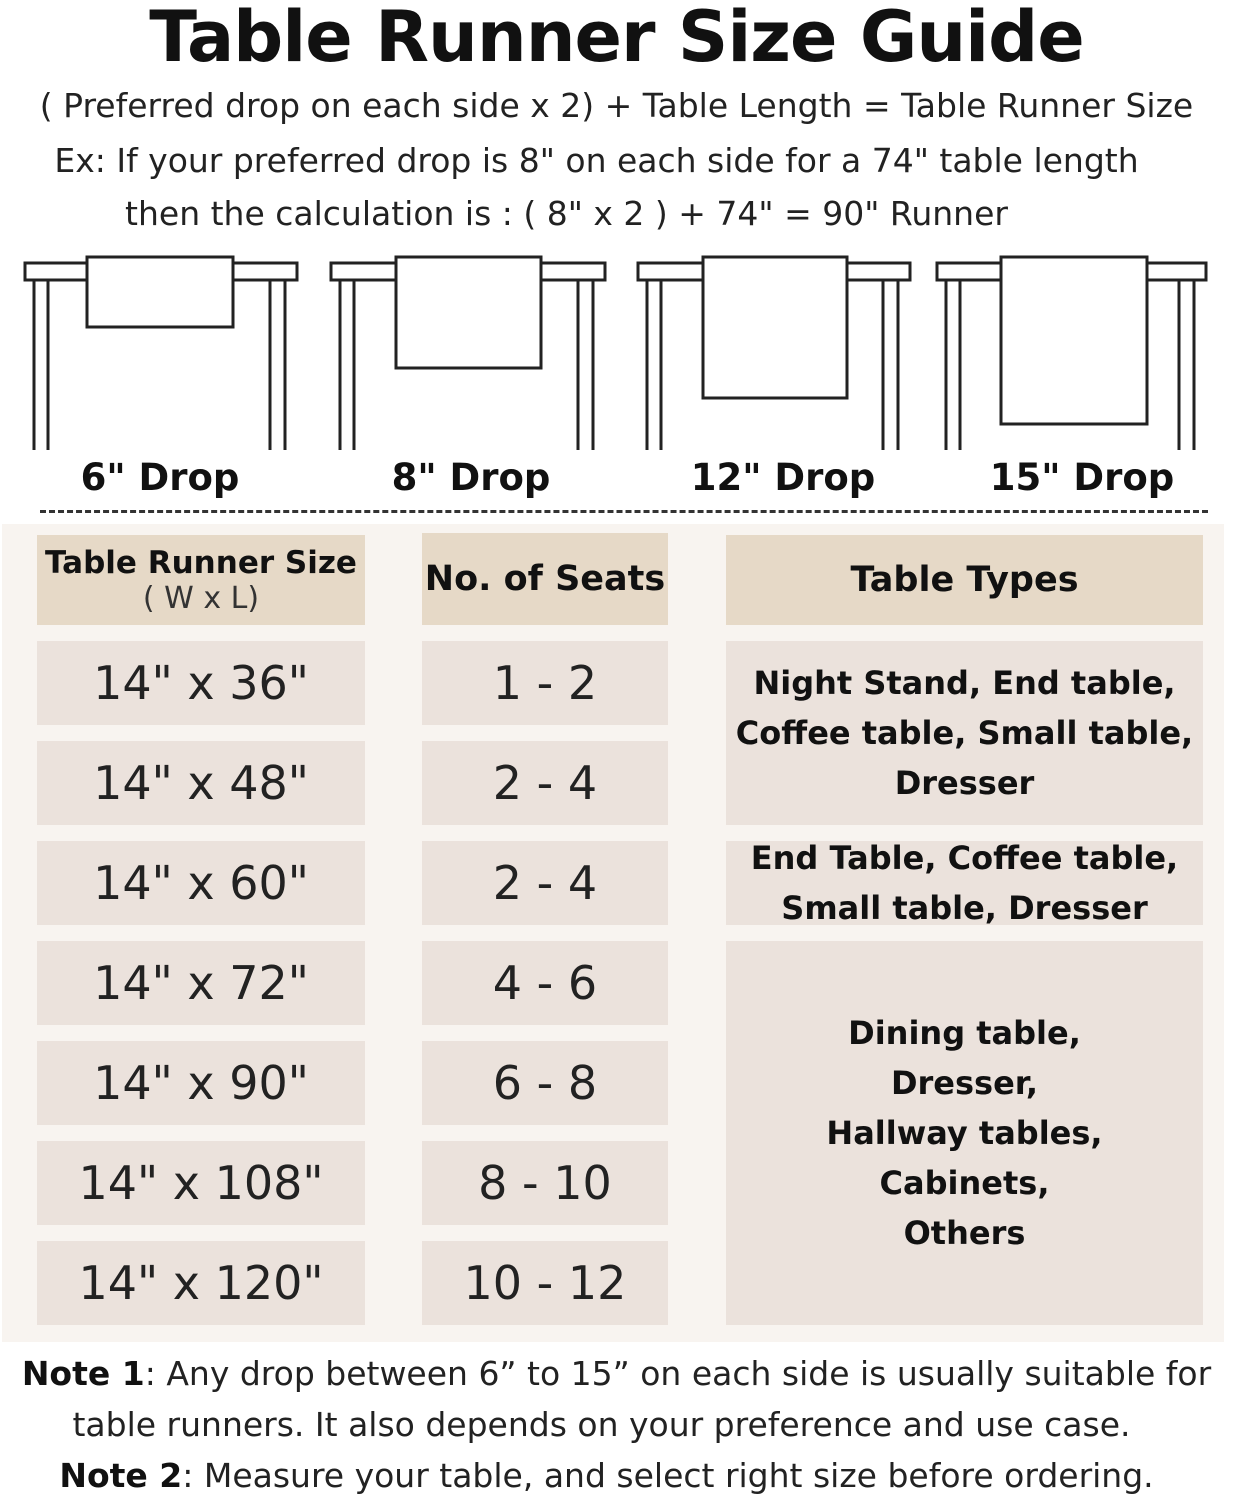 The width and height of the screenshot is (1233, 1500). I want to click on drop-label-15: 15" Drop, so click(1082, 477).